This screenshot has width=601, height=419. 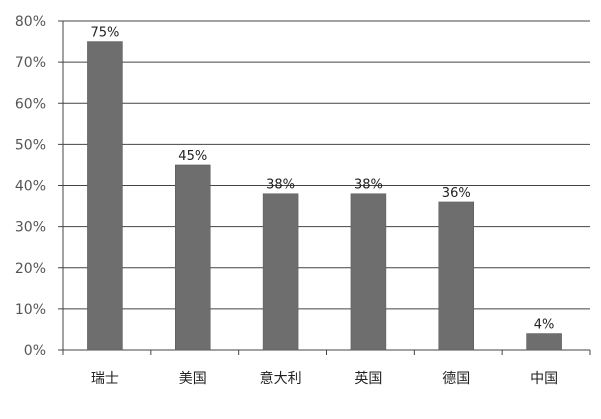 I want to click on x-tick-label: 瑞士, so click(x=105, y=379).